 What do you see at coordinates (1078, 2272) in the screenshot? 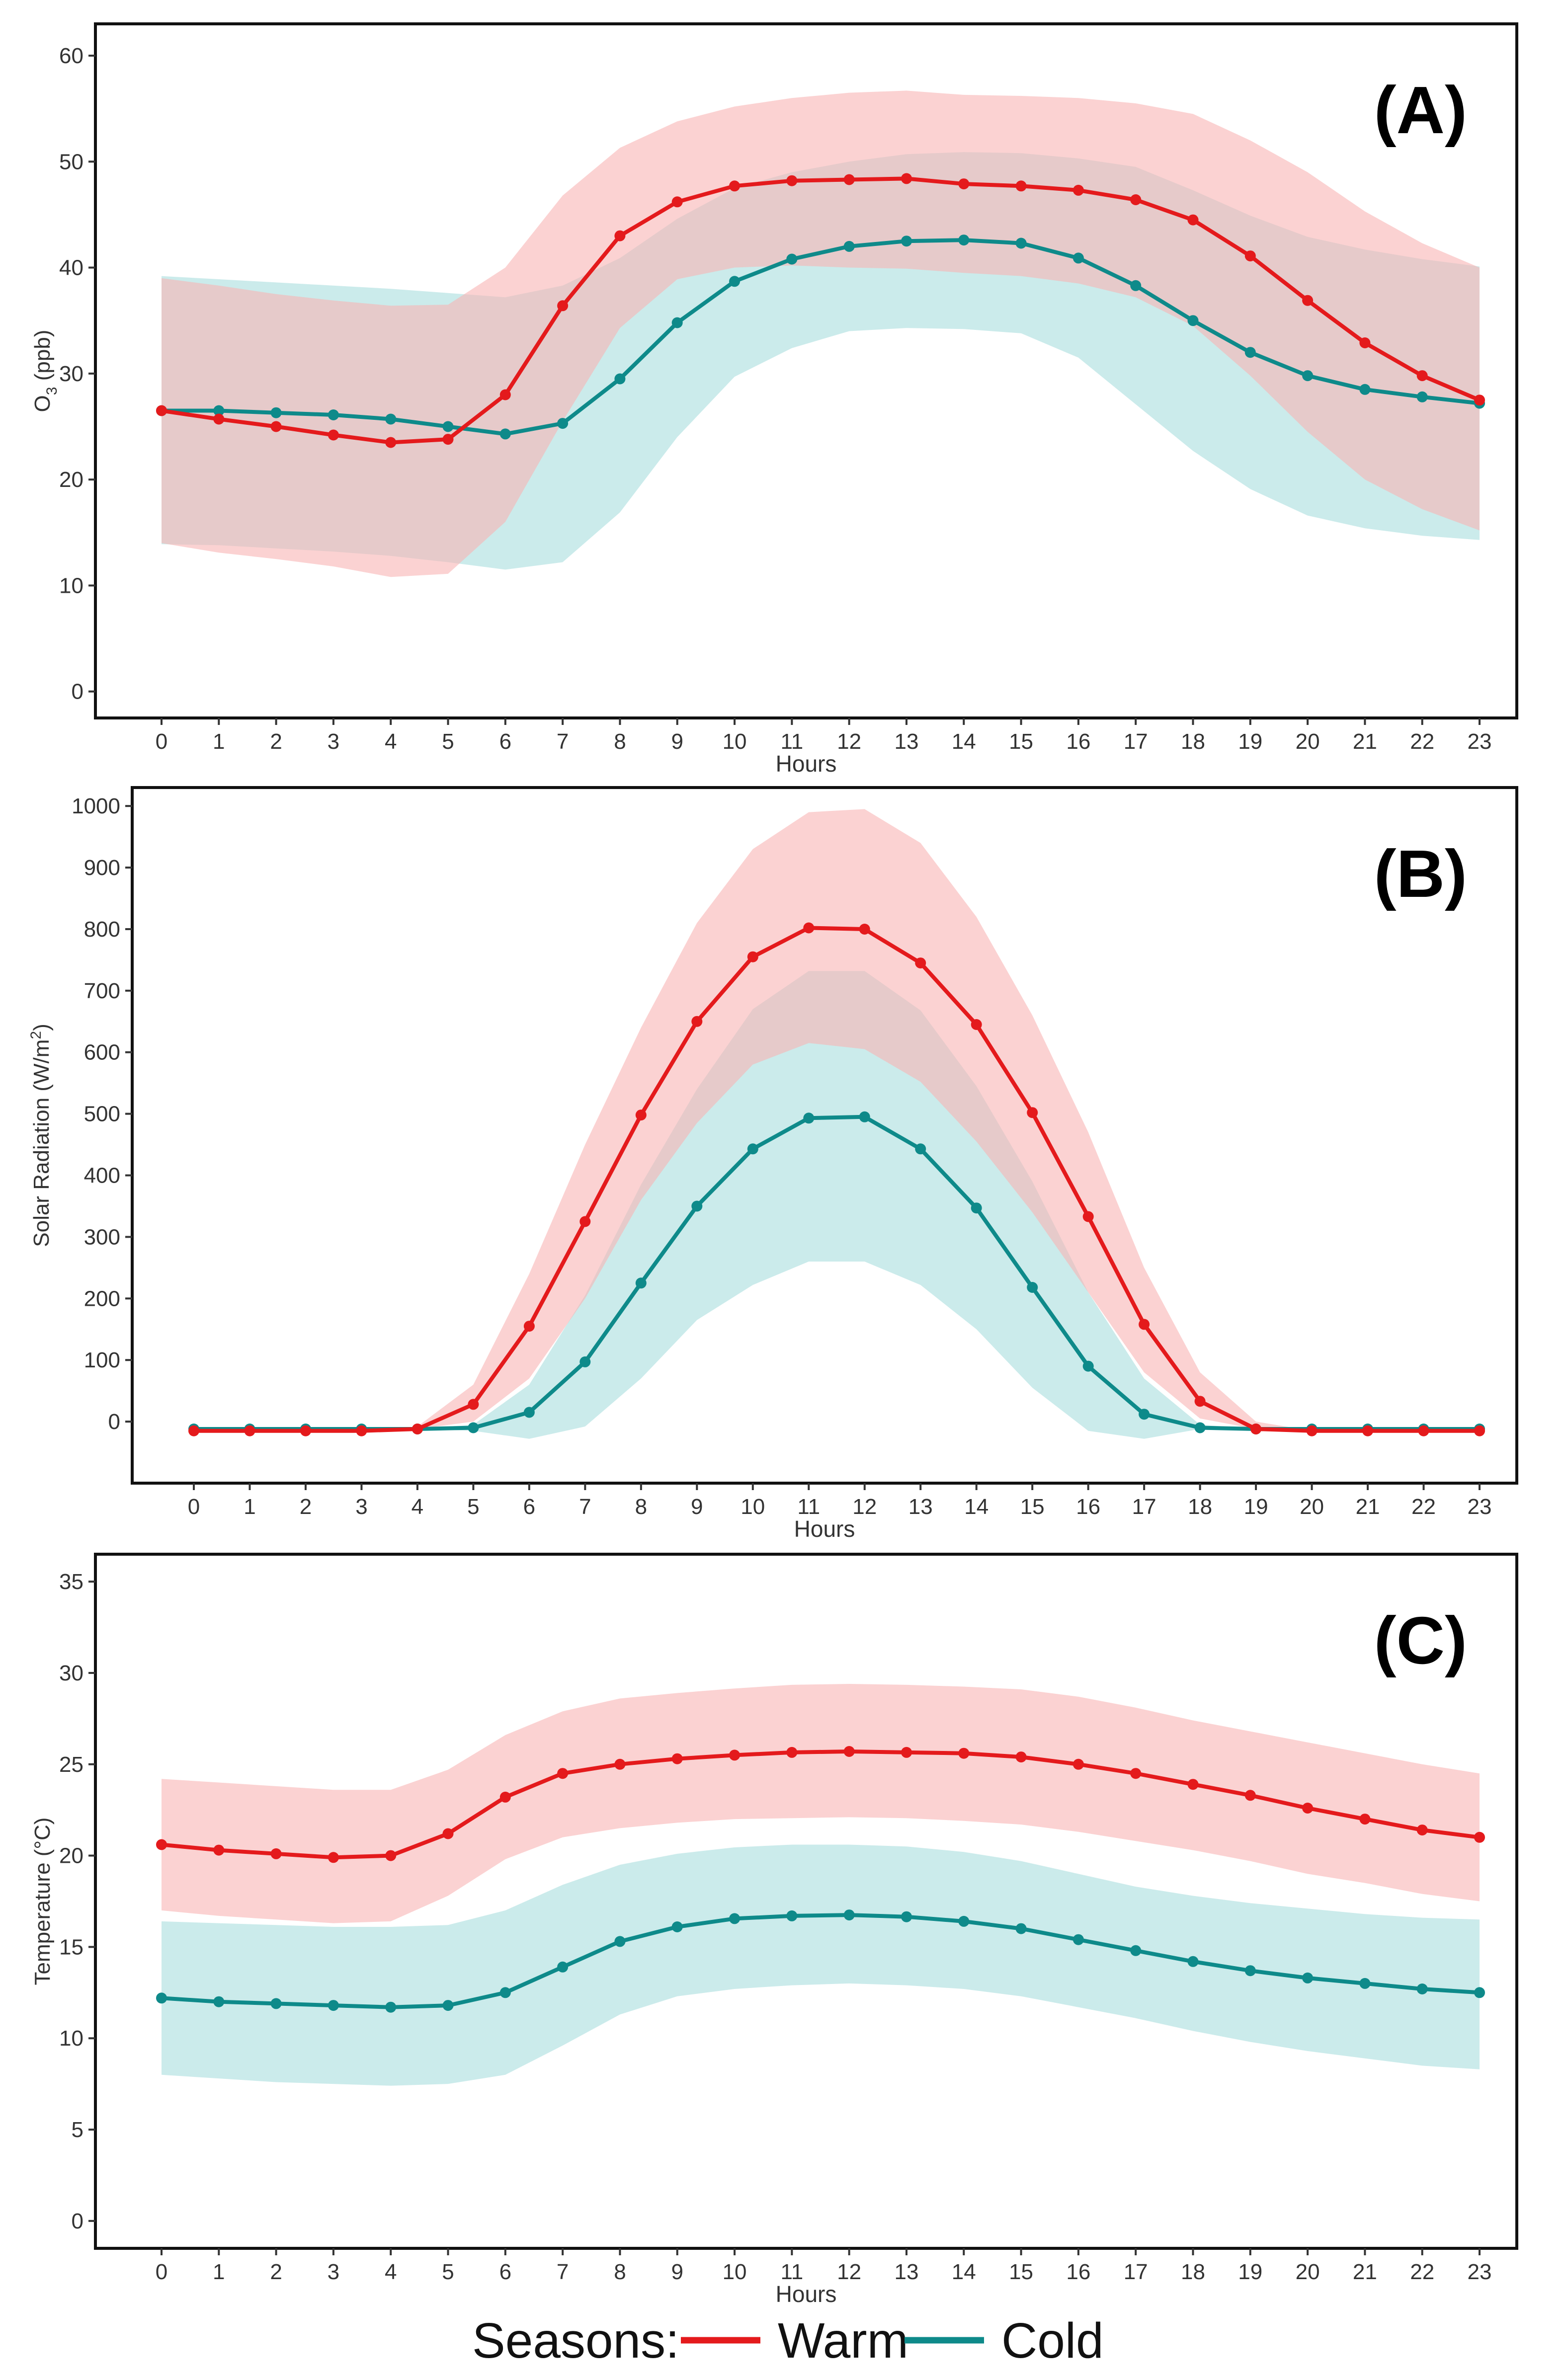
I see `x-tick-label: 16` at bounding box center [1078, 2272].